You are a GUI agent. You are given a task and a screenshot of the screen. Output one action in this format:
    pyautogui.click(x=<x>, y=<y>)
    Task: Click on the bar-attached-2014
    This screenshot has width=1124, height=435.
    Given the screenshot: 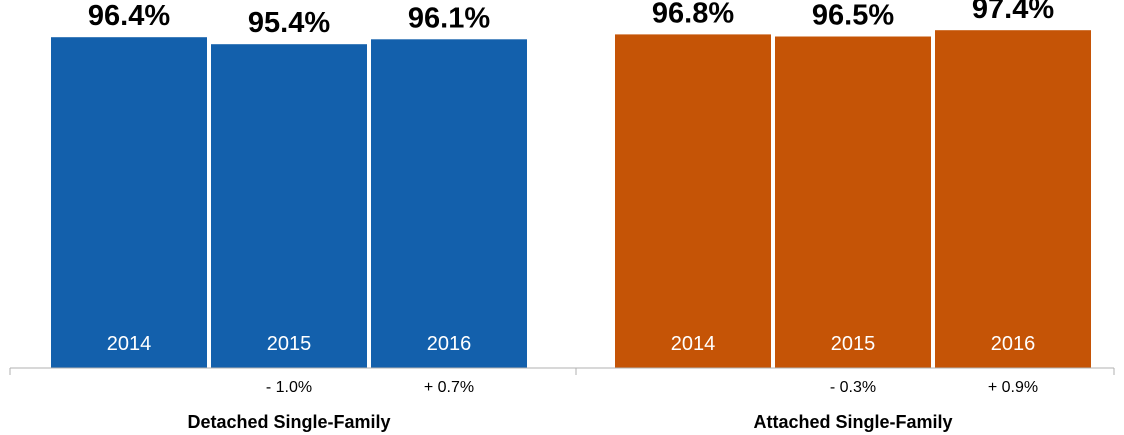 What is the action you would take?
    pyautogui.click(x=693, y=201)
    